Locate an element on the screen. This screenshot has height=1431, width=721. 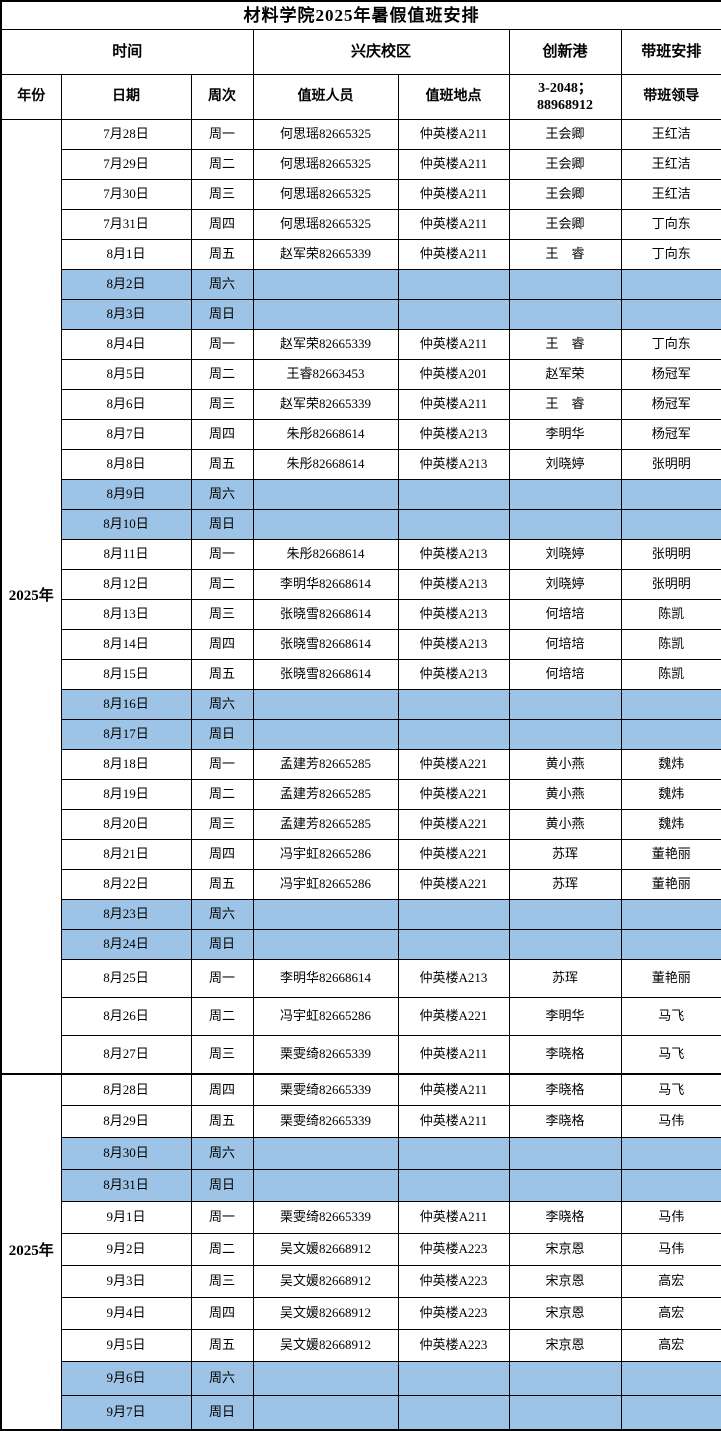
cell-date: 8月10日 is located at coordinates (126, 524).